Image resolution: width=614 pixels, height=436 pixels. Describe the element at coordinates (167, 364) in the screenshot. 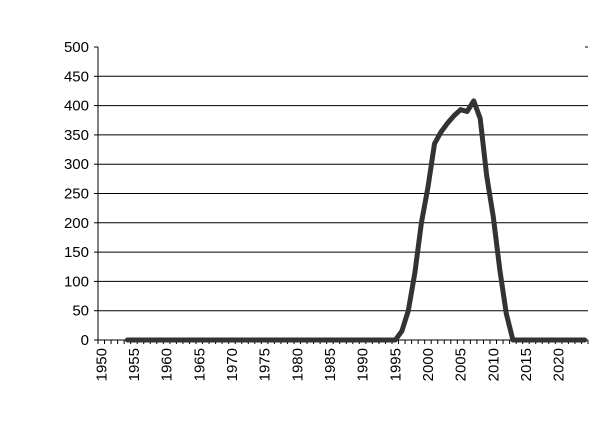

I see `x-tick-label: 1960` at that location.